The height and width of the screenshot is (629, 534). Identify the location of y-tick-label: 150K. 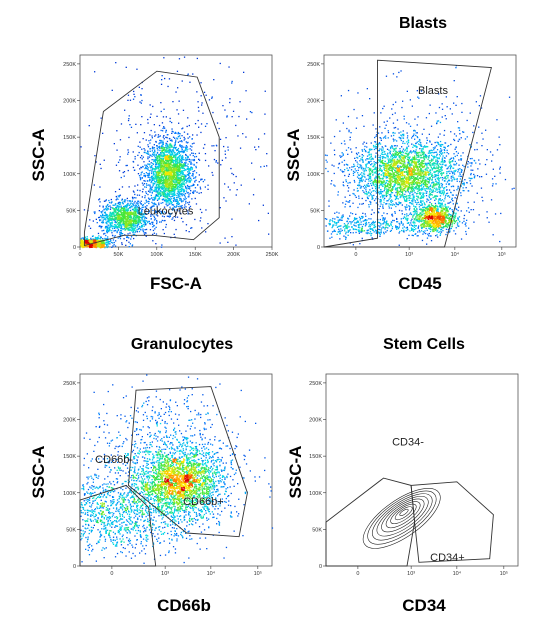
(69, 138).